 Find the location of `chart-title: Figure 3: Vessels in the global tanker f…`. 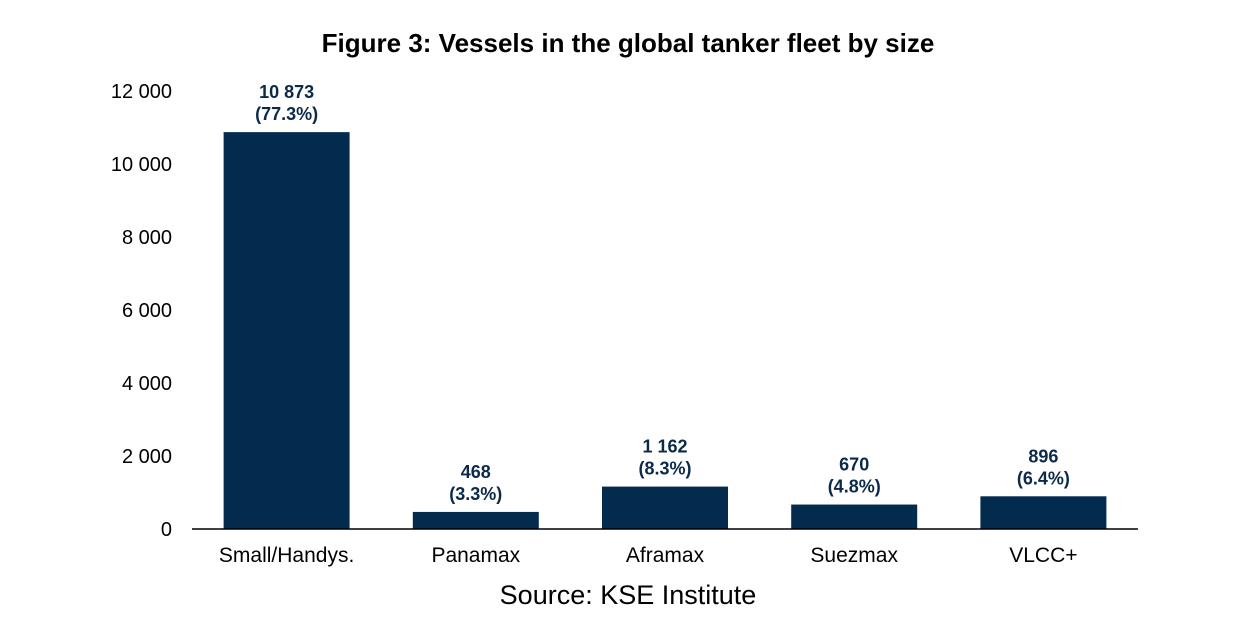

chart-title: Figure 3: Vessels in the global tanker f… is located at coordinates (628, 43).